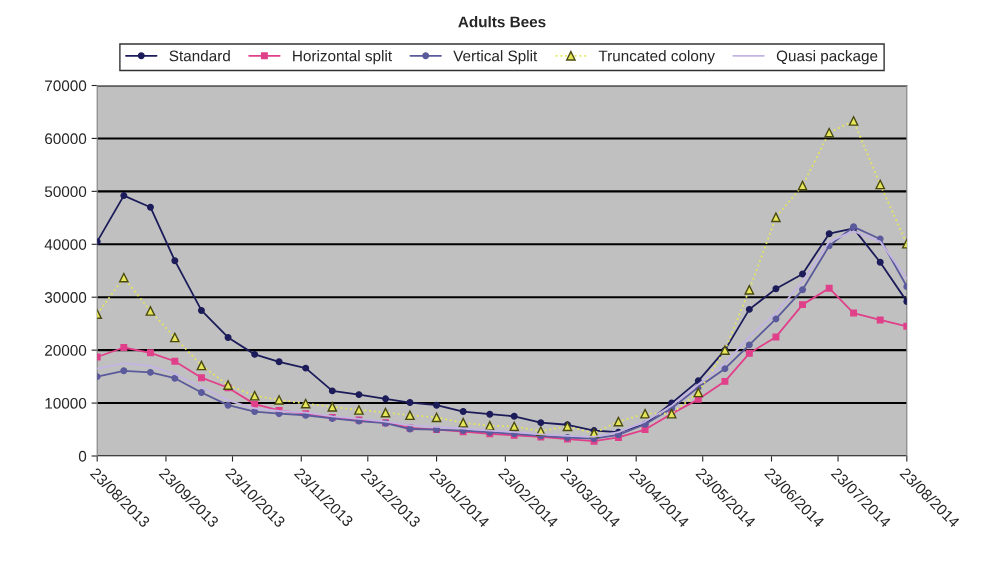 This screenshot has width=1002, height=570. Describe the element at coordinates (66, 86) in the screenshot. I see `y-tick-label: 70000` at that location.